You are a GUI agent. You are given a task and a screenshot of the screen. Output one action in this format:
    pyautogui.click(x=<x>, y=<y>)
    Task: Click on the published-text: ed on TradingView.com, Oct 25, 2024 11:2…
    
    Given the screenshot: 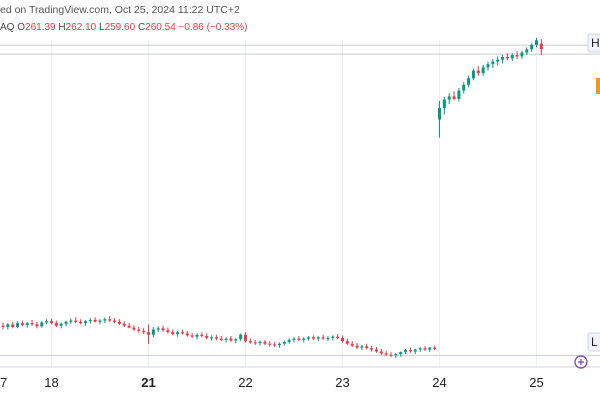 What is the action you would take?
    pyautogui.click(x=120, y=10)
    